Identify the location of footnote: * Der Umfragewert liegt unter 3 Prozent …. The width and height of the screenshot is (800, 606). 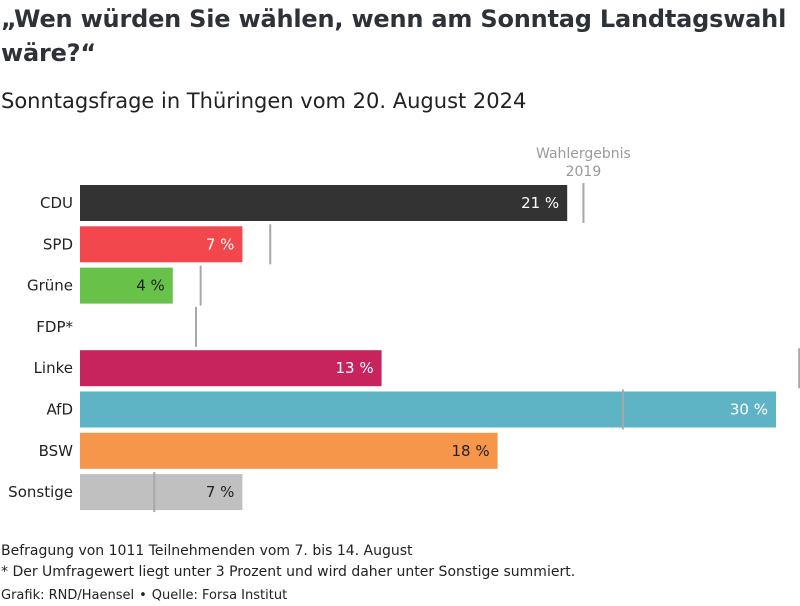
(288, 572).